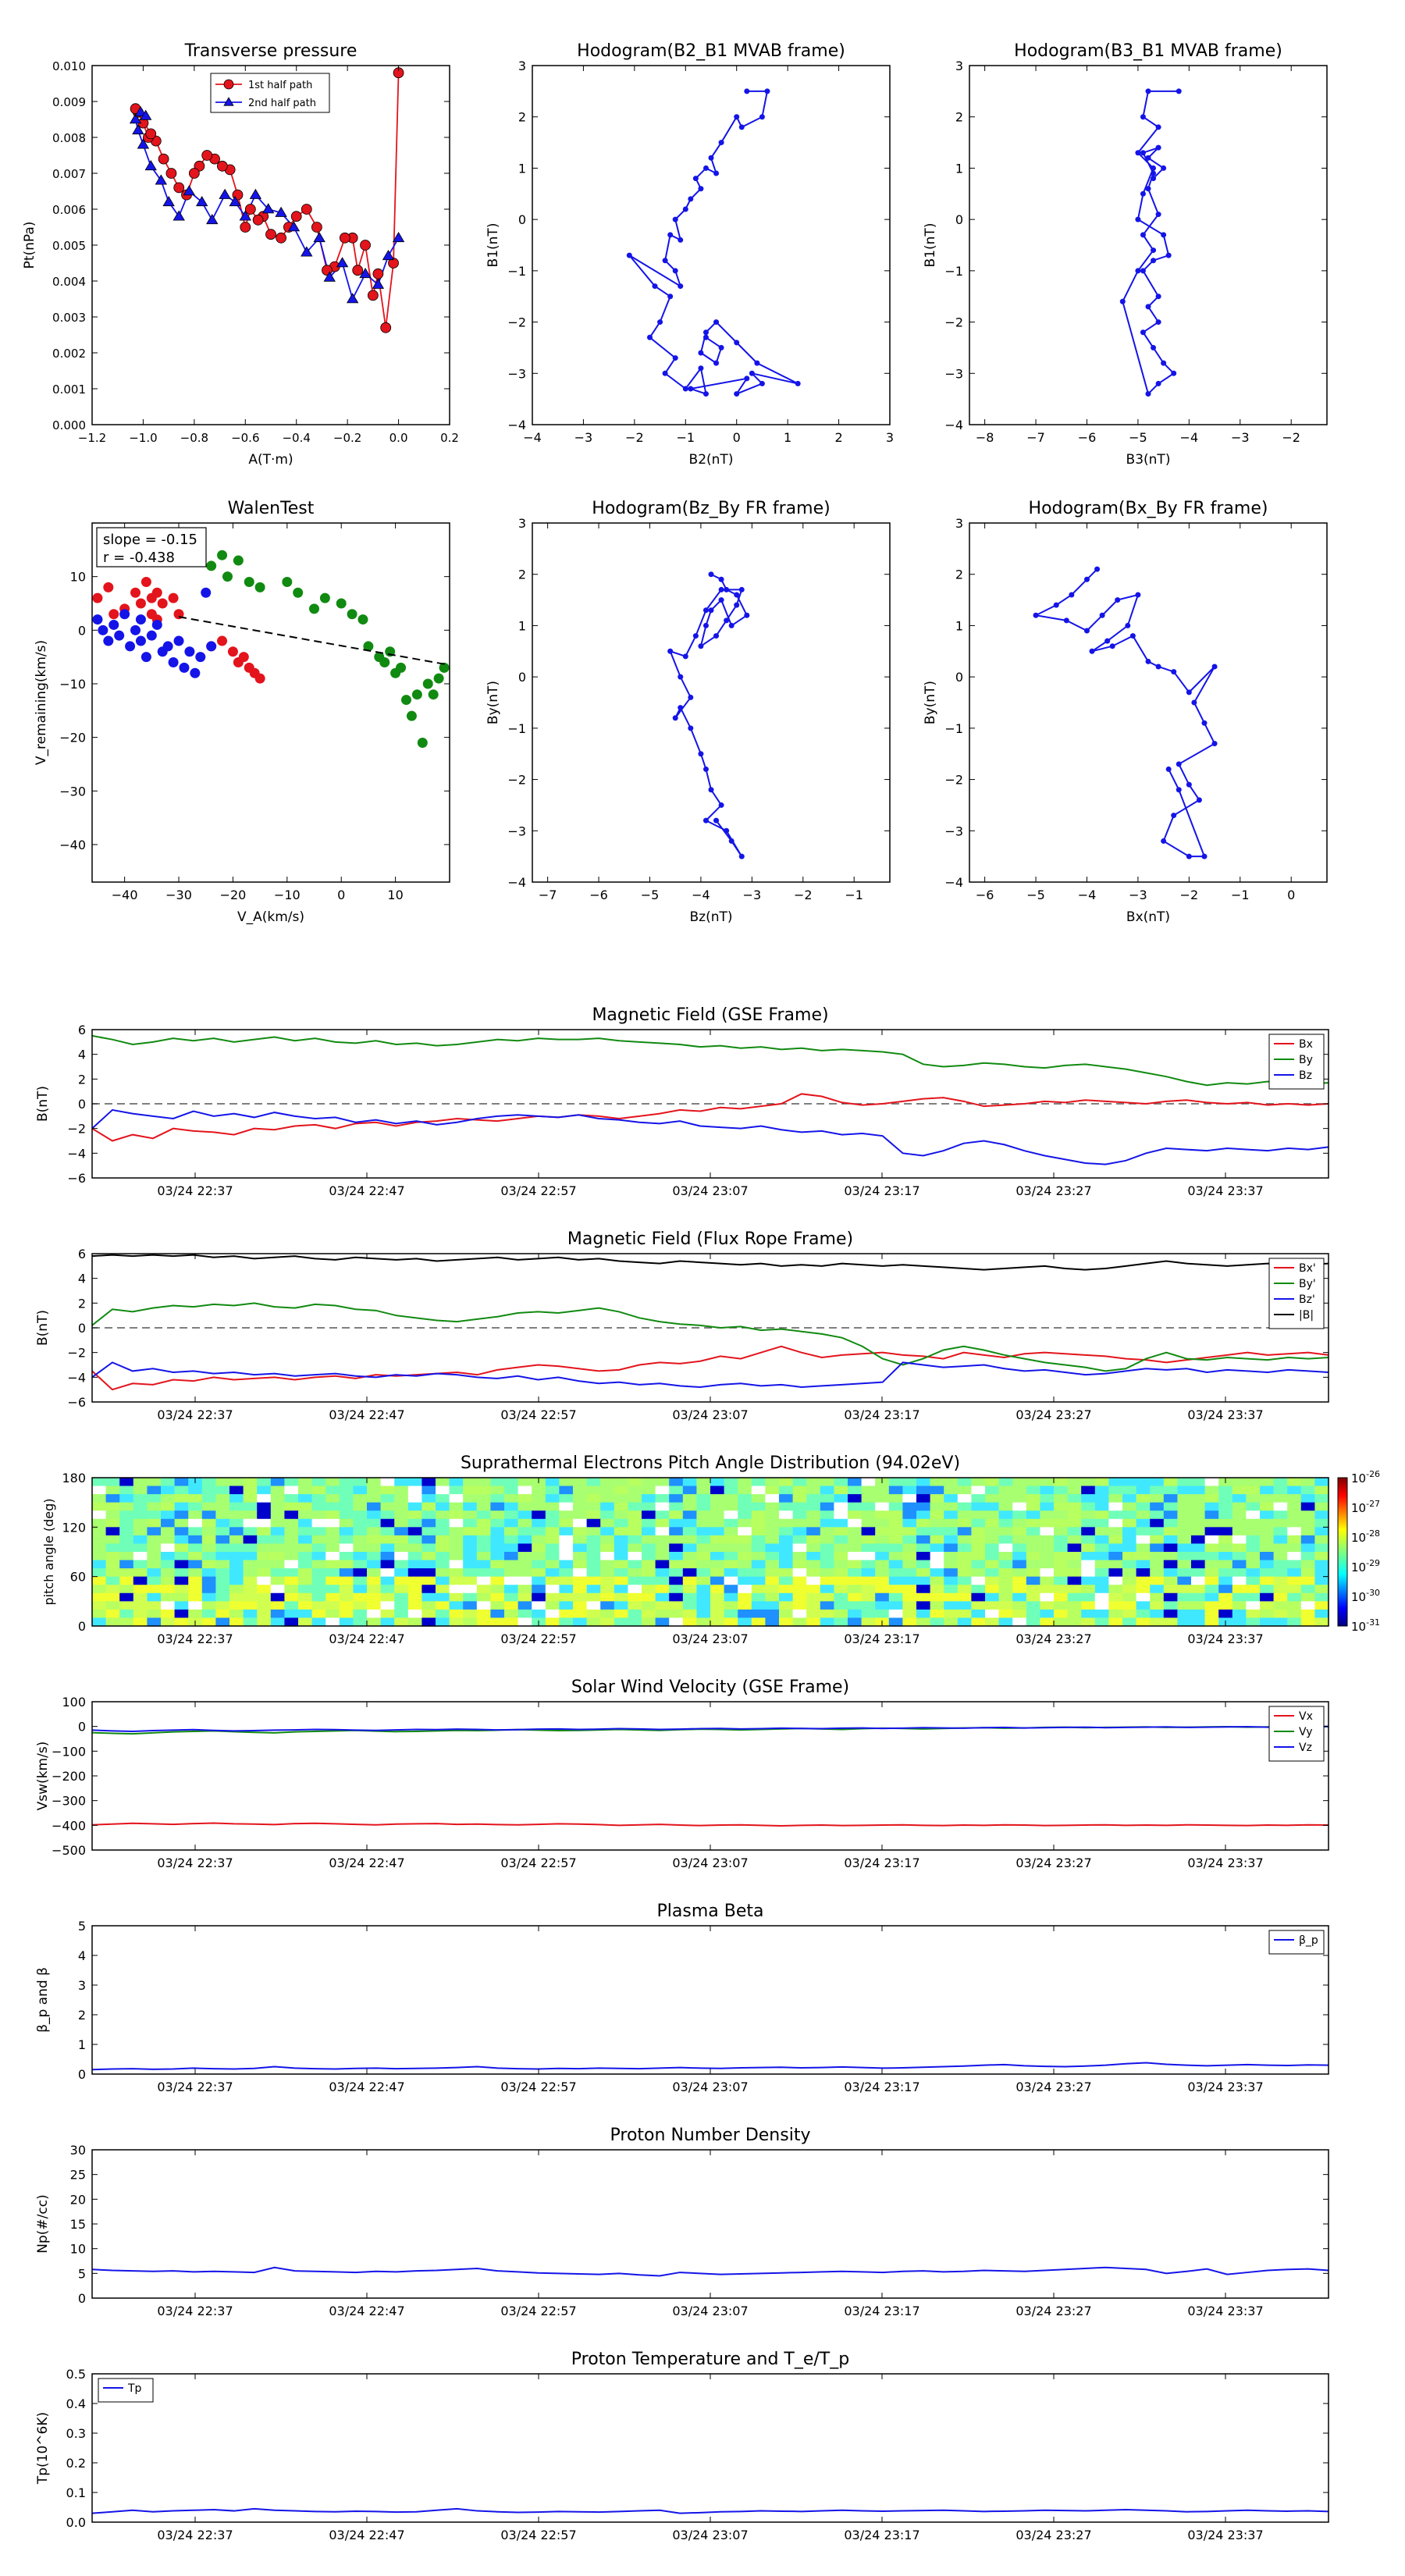  I want to click on y-tick-label: −400, so click(69, 1825).